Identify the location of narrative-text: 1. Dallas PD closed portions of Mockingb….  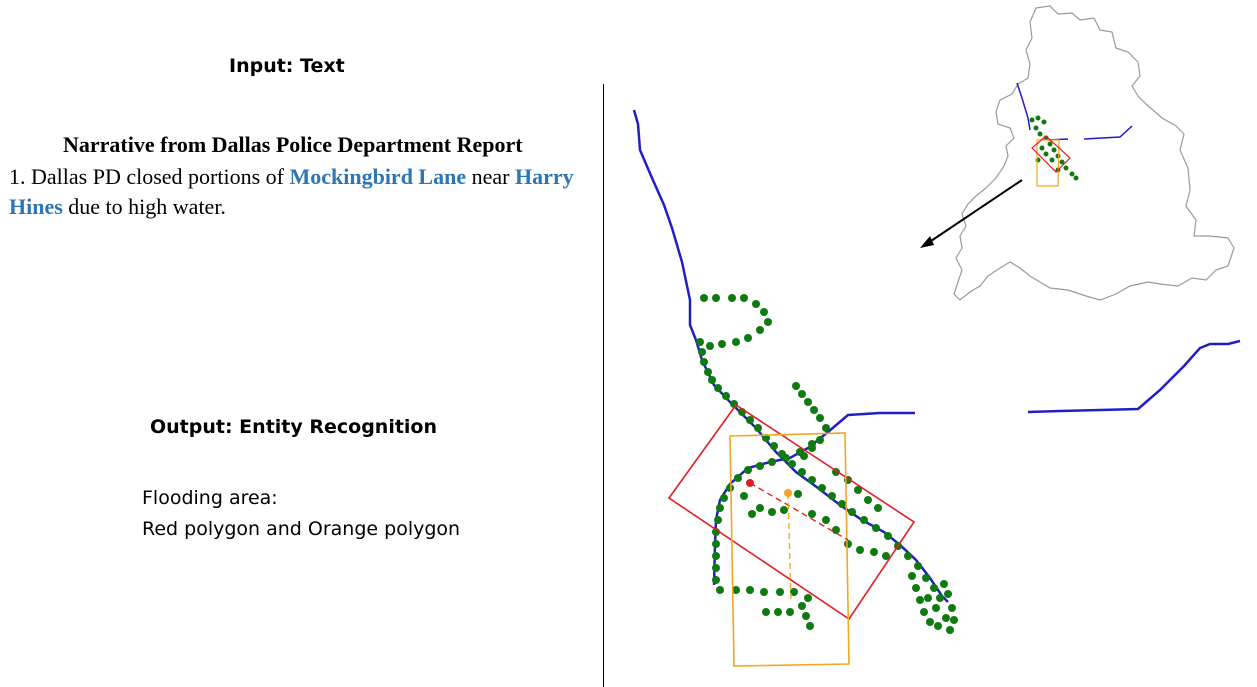
(304, 192).